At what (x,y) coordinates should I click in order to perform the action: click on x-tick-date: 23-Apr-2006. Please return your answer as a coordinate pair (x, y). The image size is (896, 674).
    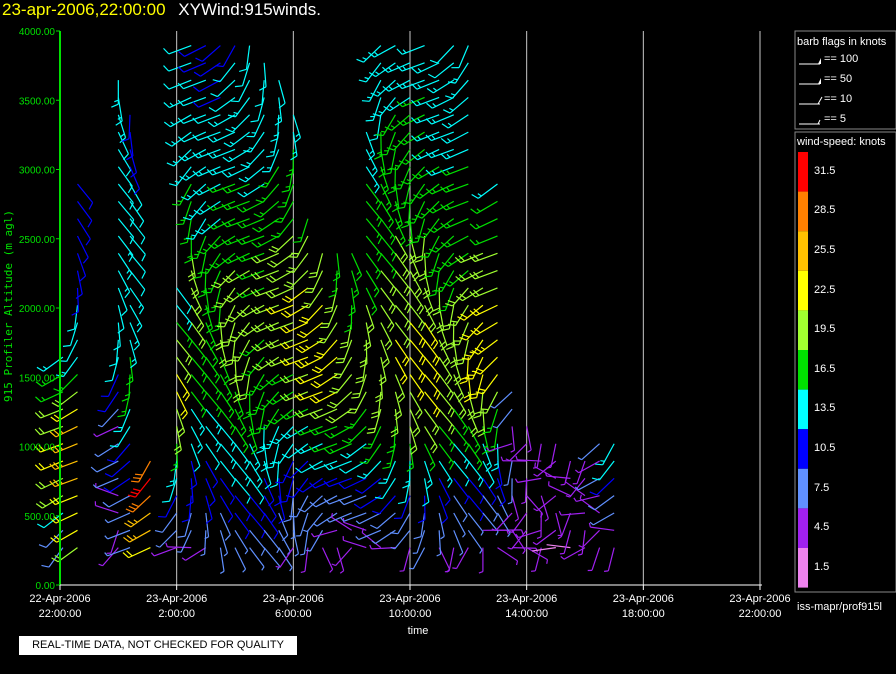
    Looking at the image, I should click on (293, 599).